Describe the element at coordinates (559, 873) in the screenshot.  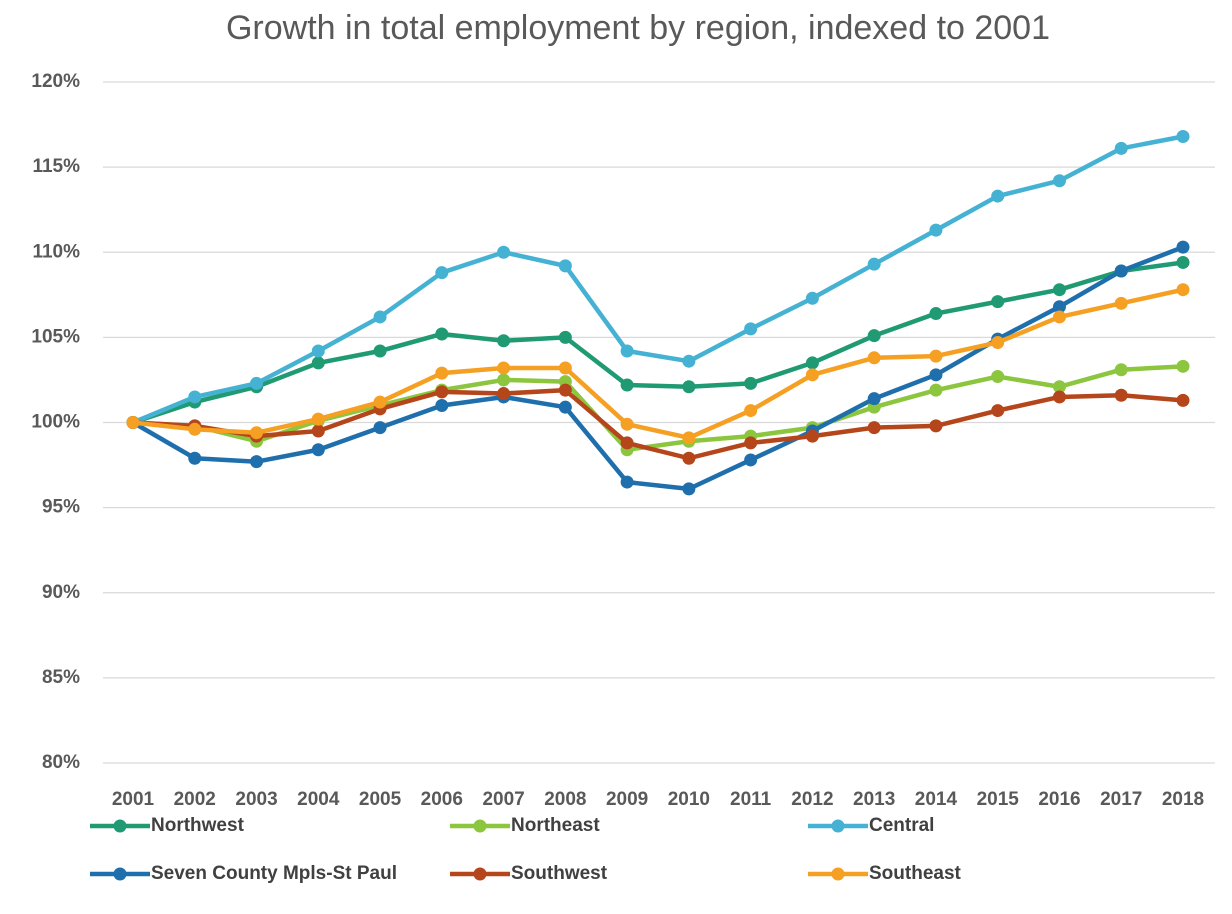
I see `legend-label: Southwest` at that location.